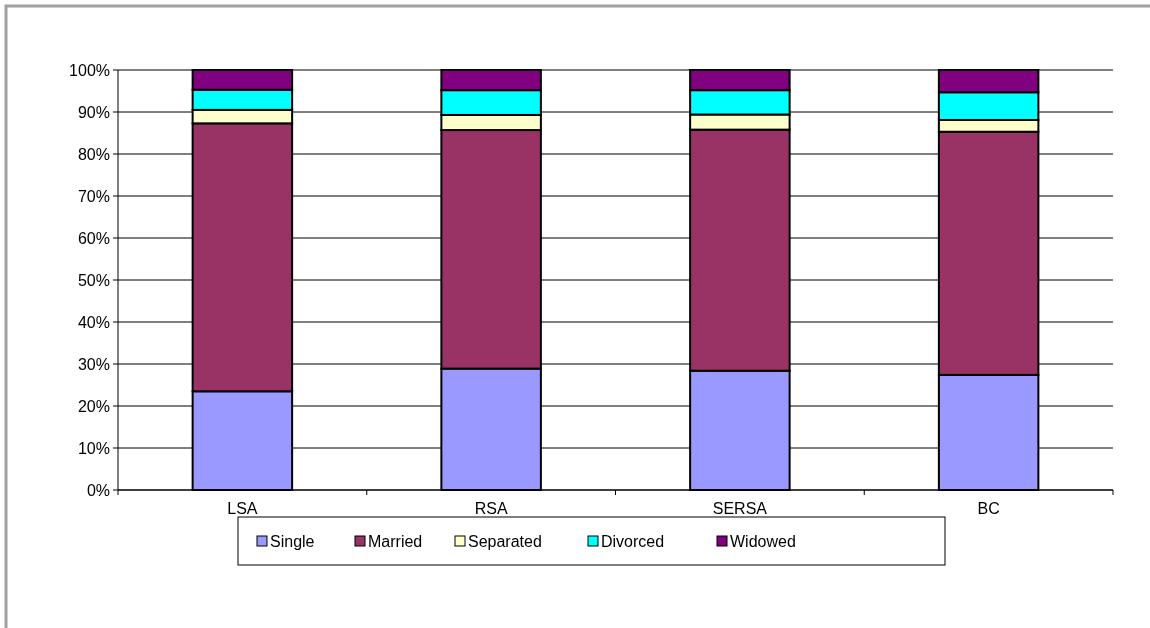 The height and width of the screenshot is (628, 1150). I want to click on legend-label: Divorced, so click(633, 541).